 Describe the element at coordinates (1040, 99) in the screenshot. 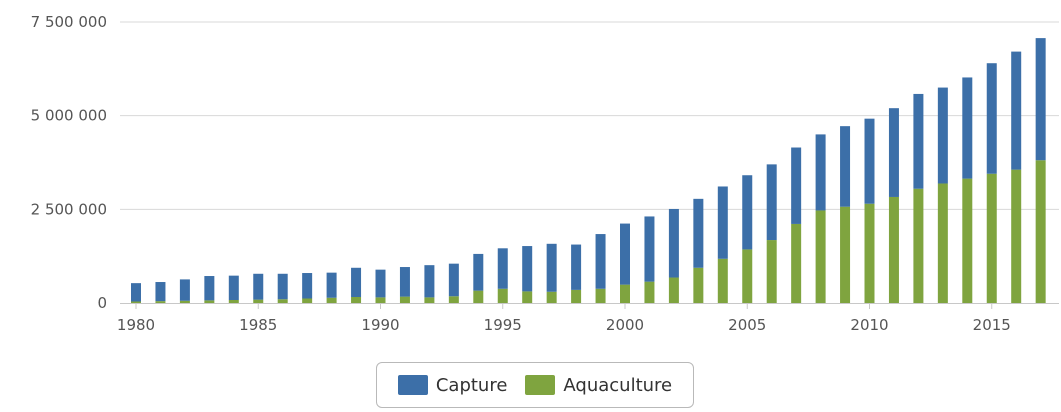

I see `bar-capture-2017` at that location.